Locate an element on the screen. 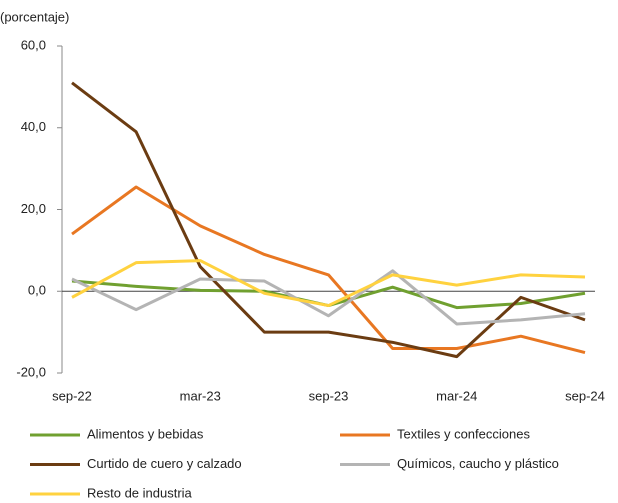 This screenshot has width=618, height=503. x-tick-label: mar-24 is located at coordinates (456, 395).